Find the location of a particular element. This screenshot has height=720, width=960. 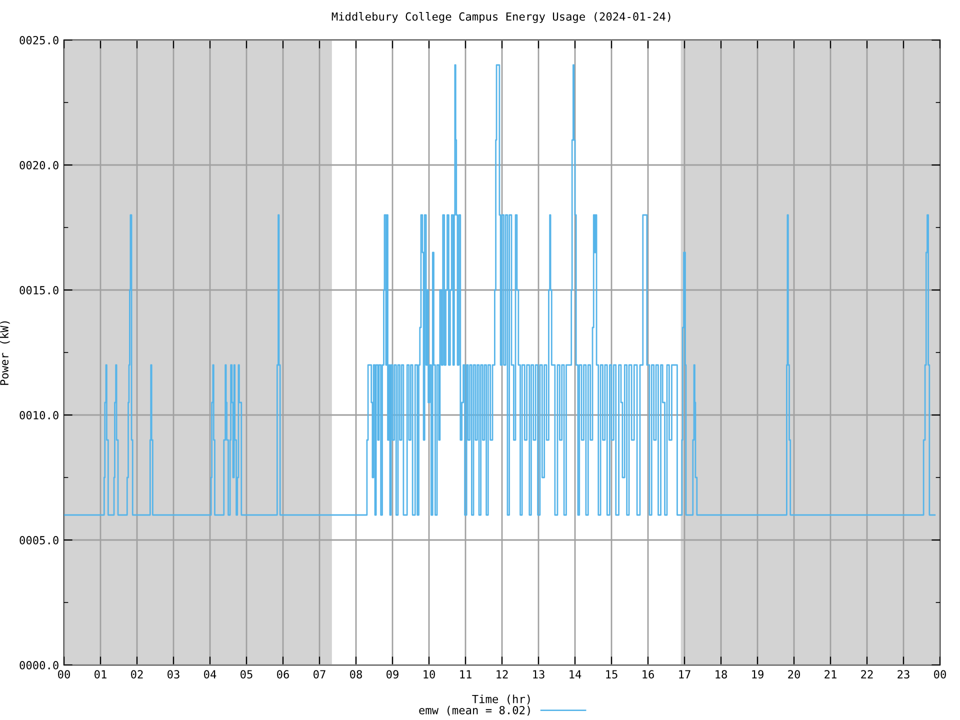

x-tick-label: 13 is located at coordinates (538, 674).